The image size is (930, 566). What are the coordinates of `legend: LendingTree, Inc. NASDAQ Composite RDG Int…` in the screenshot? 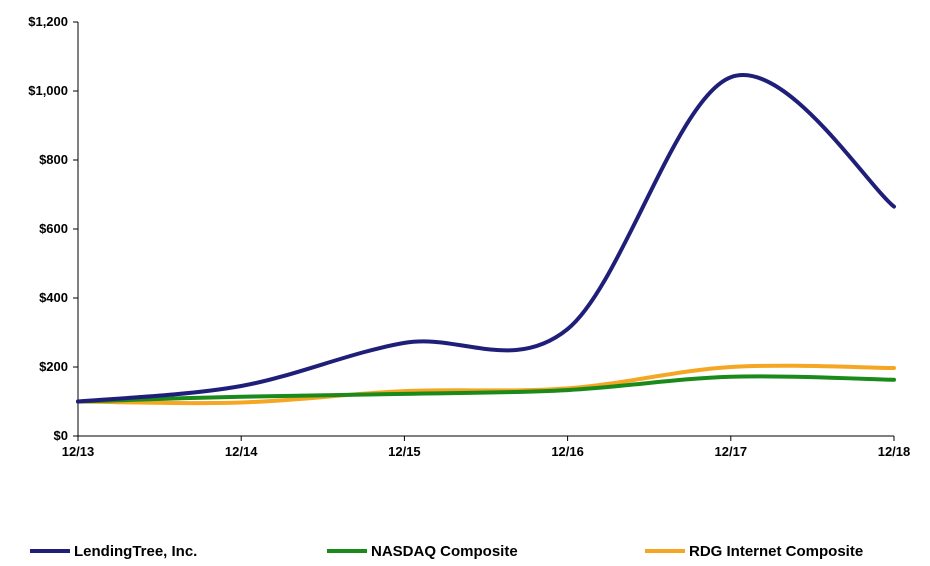 It's located at (446, 551).